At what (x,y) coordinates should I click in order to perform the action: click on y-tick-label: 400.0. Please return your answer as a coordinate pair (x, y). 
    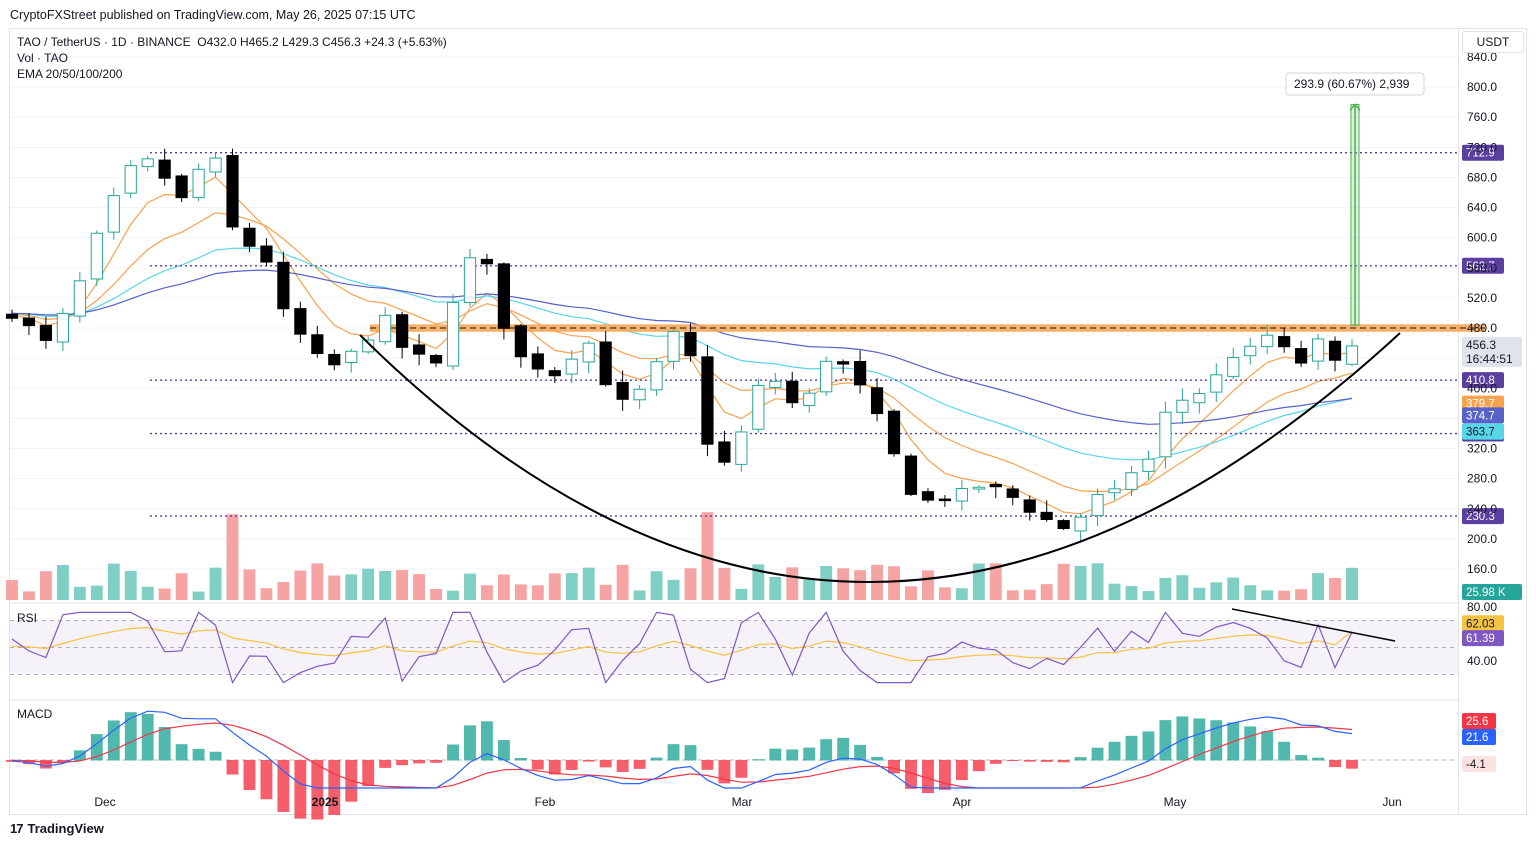
    Looking at the image, I should click on (1482, 388).